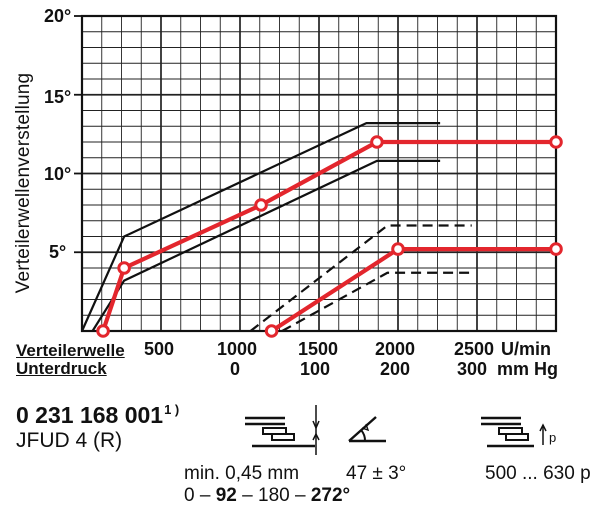  I want to click on x-axis-row-label-verteilerwelle: Verteilerwelle, so click(70, 350).